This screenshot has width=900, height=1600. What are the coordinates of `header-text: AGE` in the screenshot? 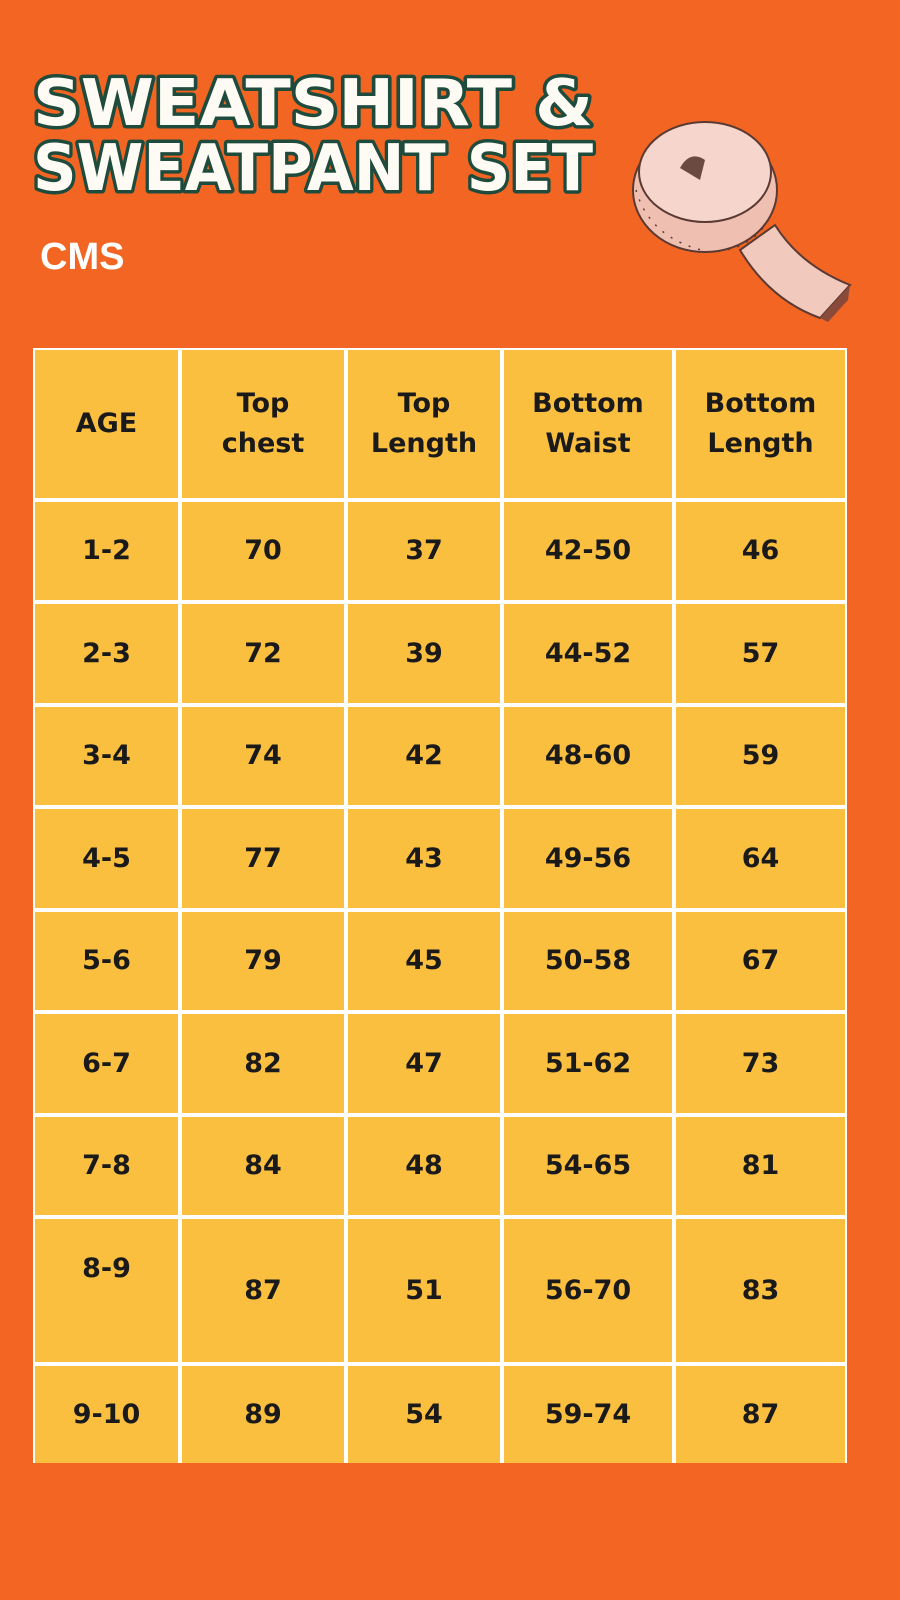 It's located at (106, 423).